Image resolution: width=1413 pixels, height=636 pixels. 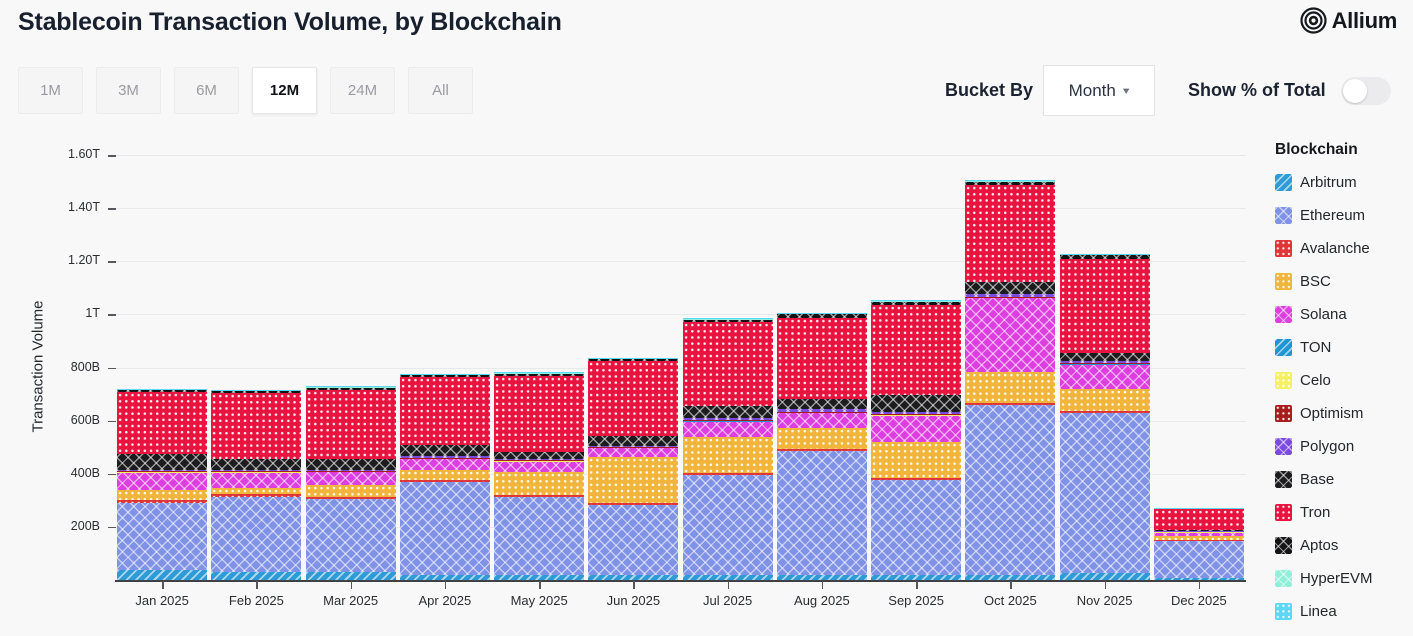 I want to click on bar-dec-2025, so click(x=1199, y=367).